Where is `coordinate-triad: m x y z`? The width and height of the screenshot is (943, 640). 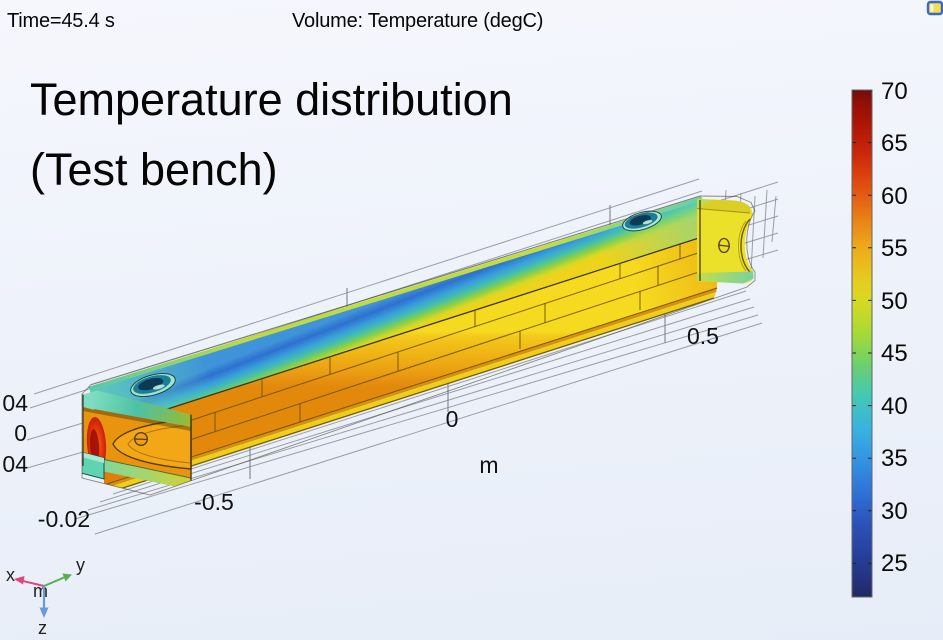
coordinate-triad: m x y z is located at coordinates (45, 596).